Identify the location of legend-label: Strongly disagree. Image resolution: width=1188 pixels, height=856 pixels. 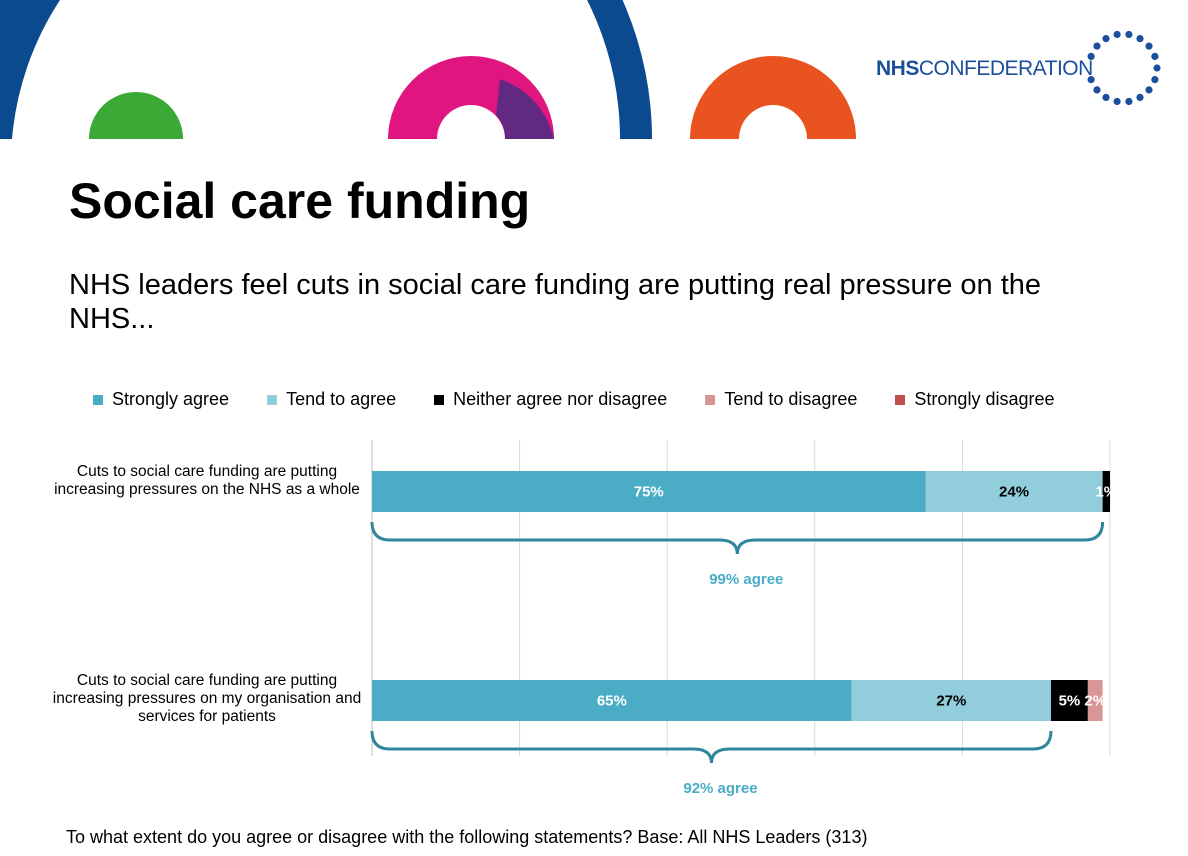
(984, 399).